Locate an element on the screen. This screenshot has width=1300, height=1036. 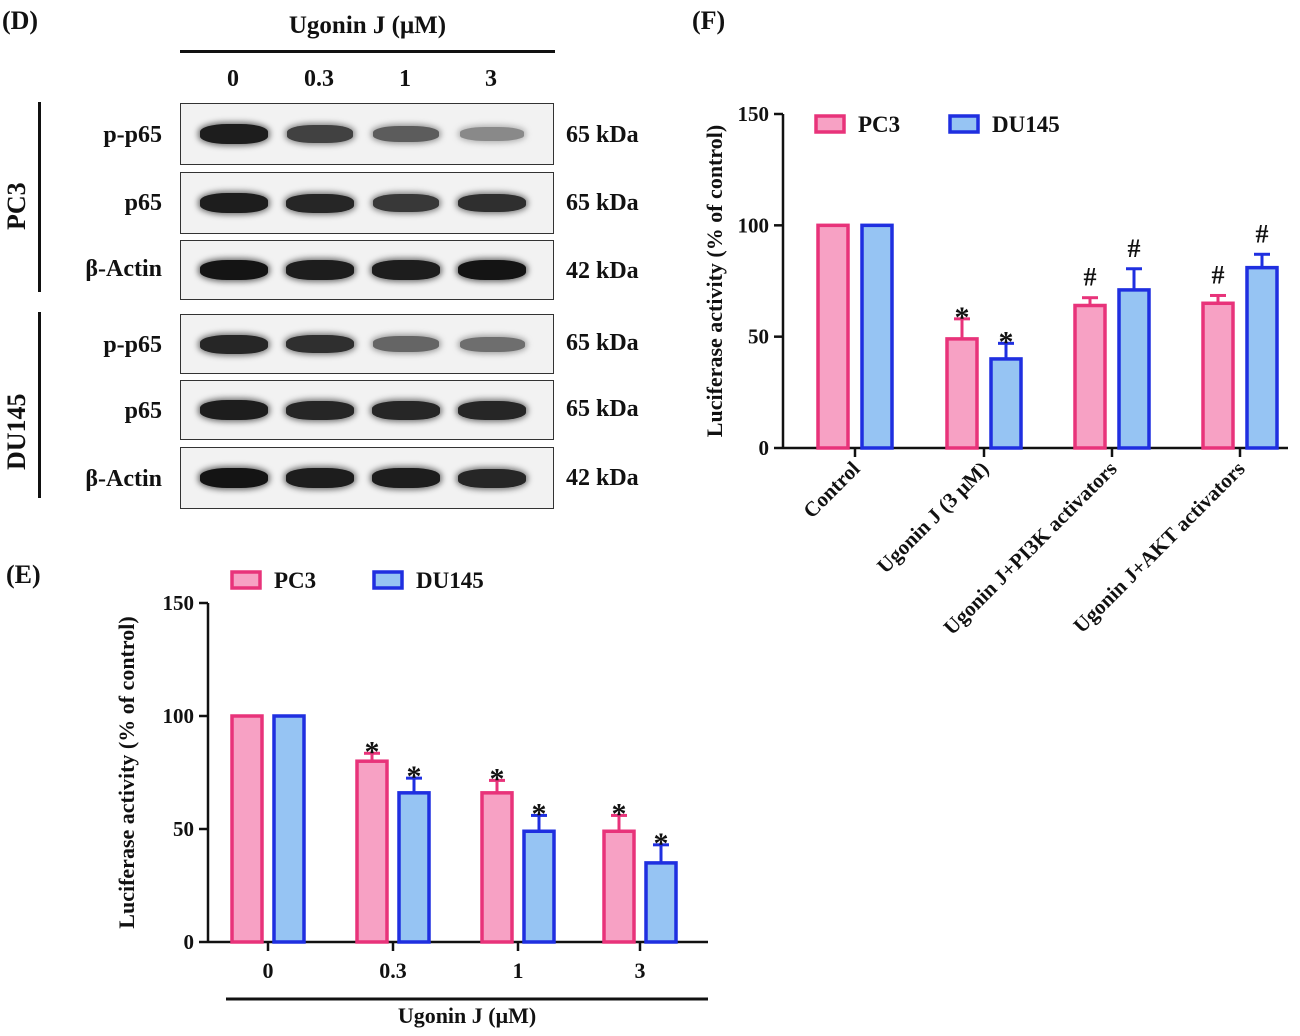
panel-letter-f: (F) is located at coordinates (709, 20).